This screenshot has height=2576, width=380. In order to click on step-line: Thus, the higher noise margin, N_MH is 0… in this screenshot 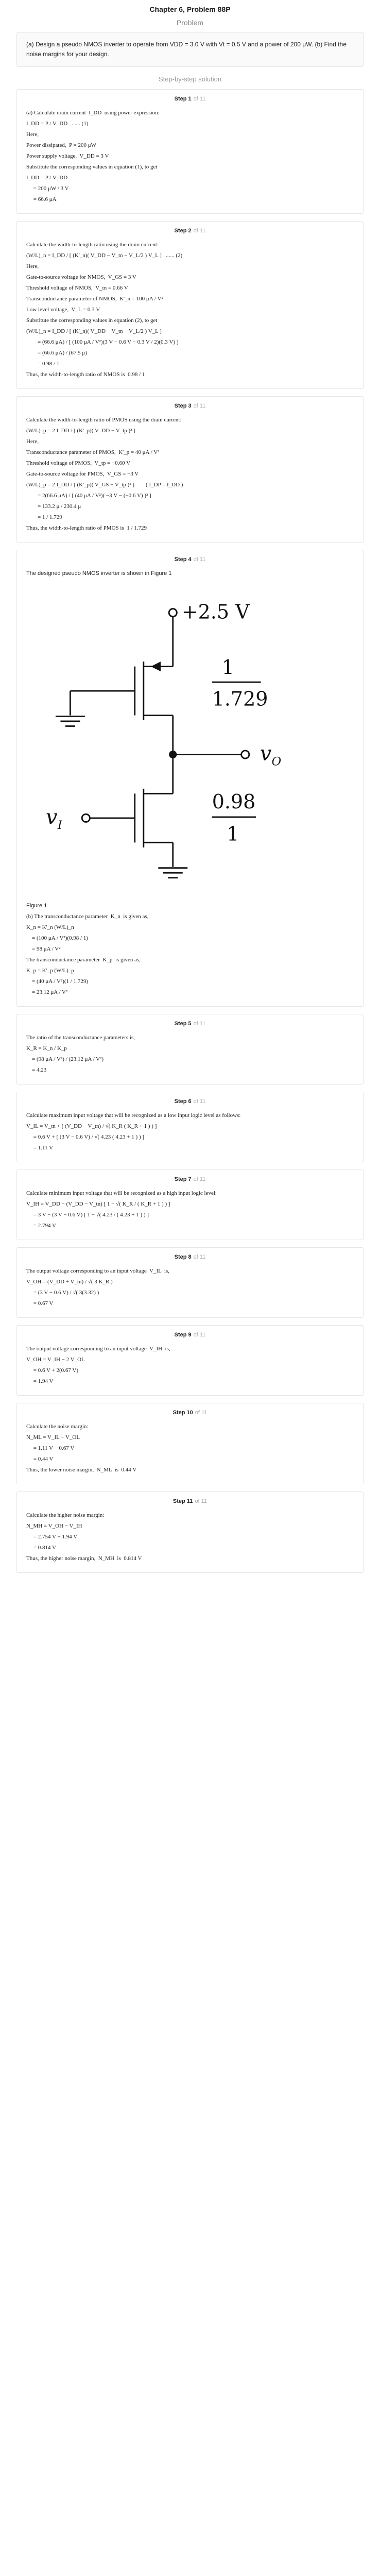, I will do `click(84, 1558)`.